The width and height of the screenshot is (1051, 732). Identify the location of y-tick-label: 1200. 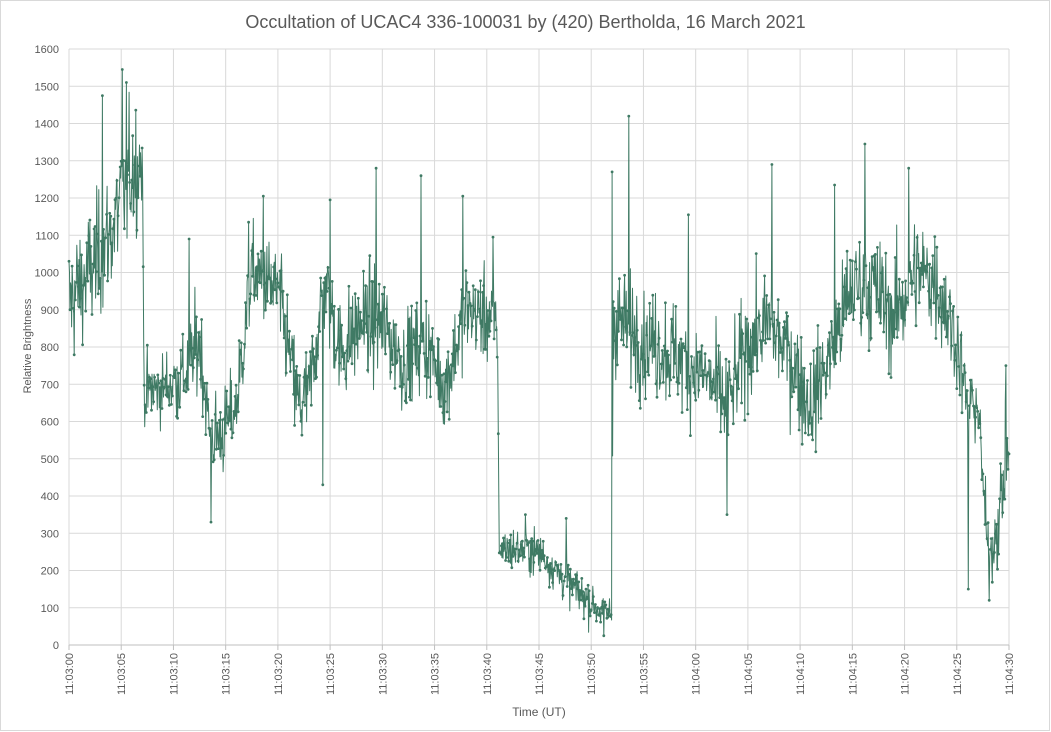
(47, 199).